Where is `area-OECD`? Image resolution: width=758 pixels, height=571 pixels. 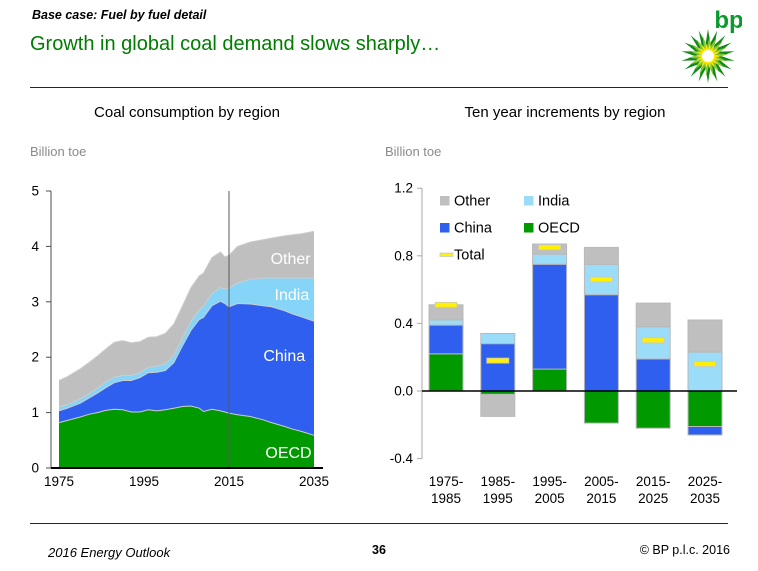 area-OECD is located at coordinates (186, 437).